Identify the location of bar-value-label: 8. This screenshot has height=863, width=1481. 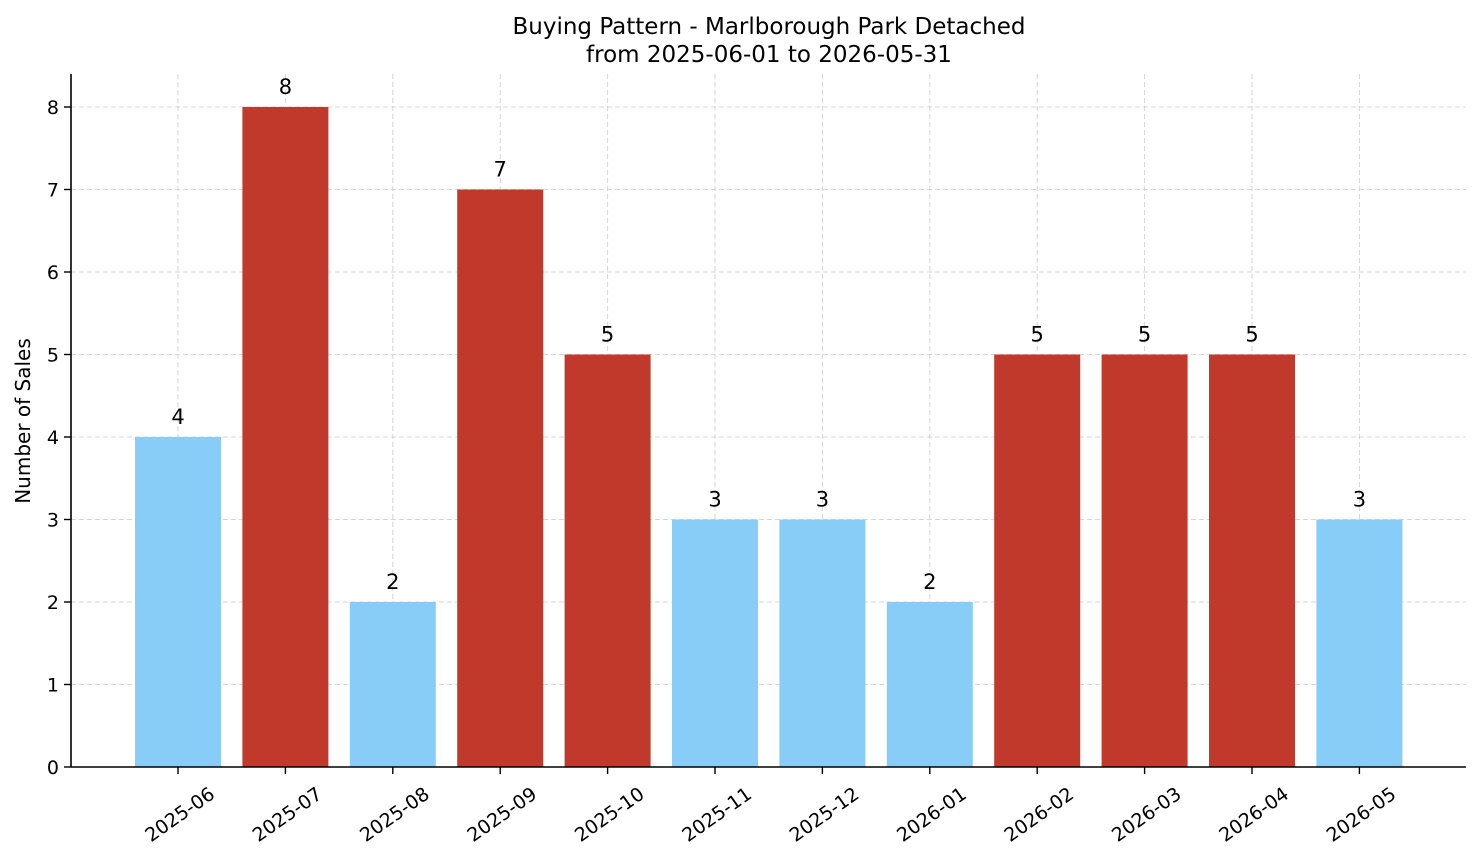
(285, 87).